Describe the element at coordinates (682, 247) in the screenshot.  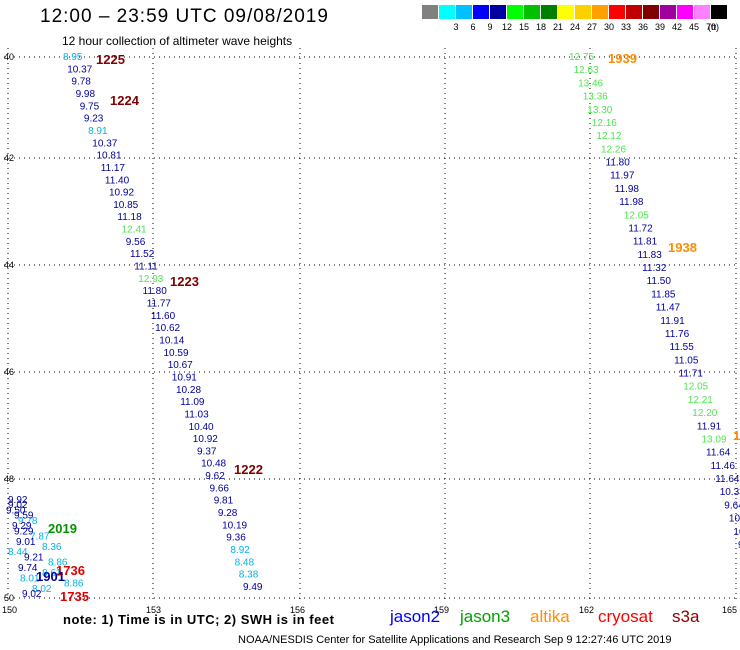
I see `pass-time-label: 1938` at that location.